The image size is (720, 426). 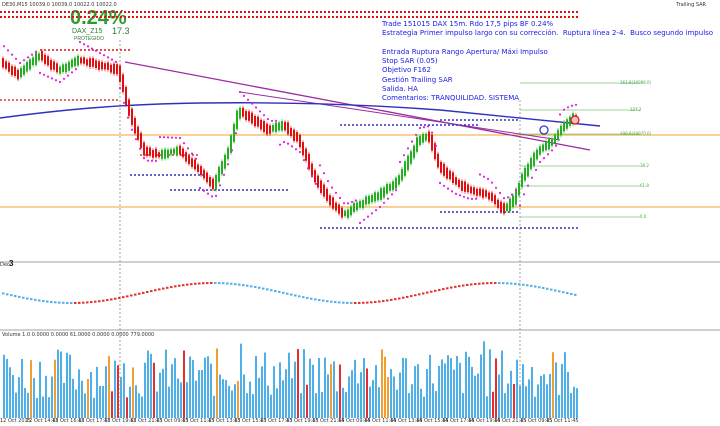 What do you see at coordinates (562, 421) in the screenshot?
I see `time-tick: 15 Oct 11:45` at bounding box center [562, 421].